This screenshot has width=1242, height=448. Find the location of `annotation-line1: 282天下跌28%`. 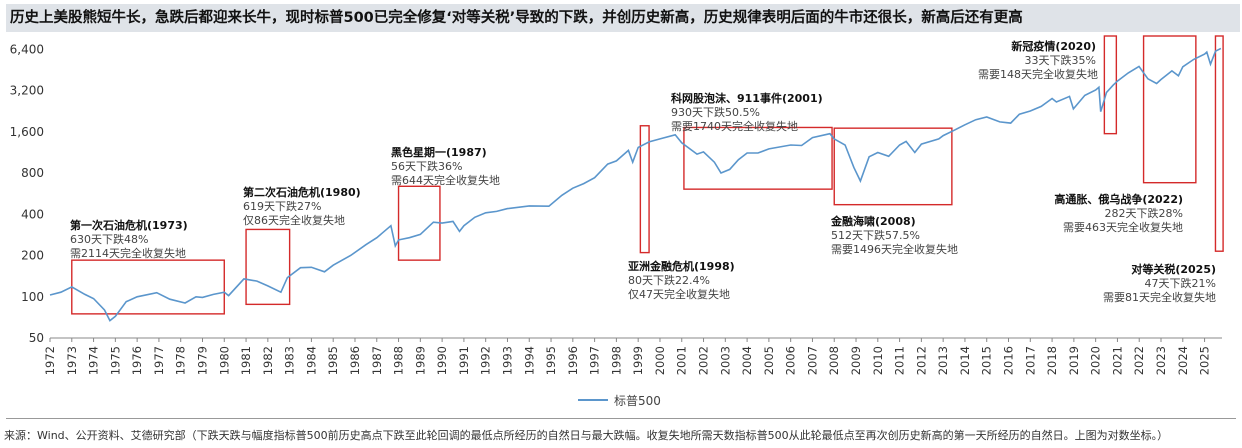

annotation-line1: 282天下跌28% is located at coordinates (1143, 213).